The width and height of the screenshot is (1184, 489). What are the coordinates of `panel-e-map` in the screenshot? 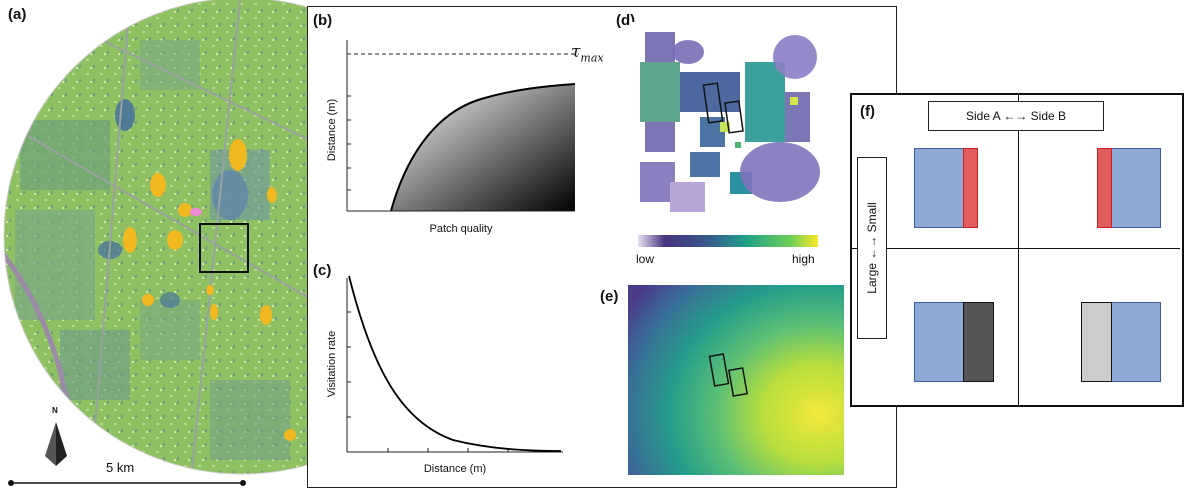 It's located at (736, 380).